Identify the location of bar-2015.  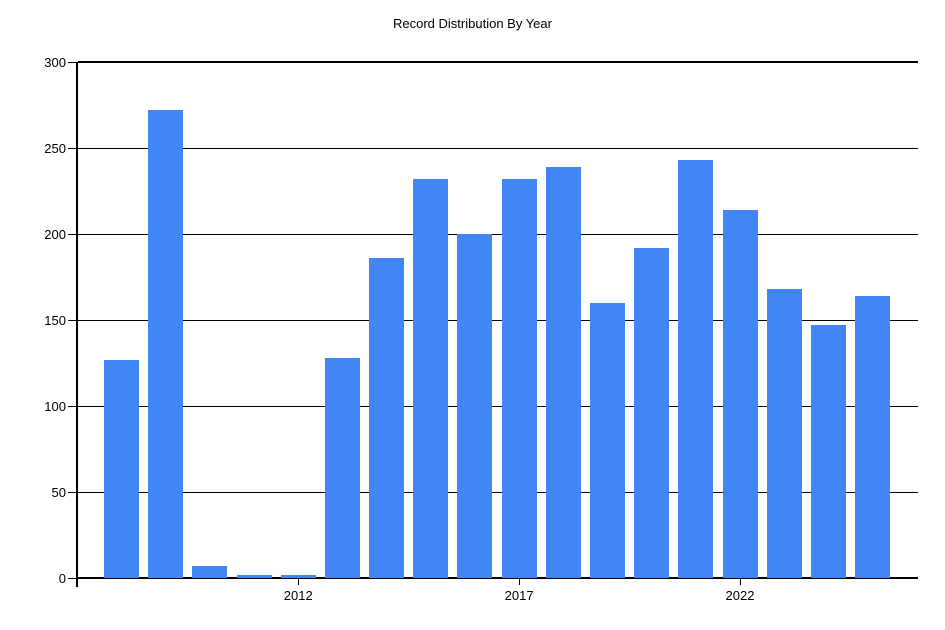
(431, 378).